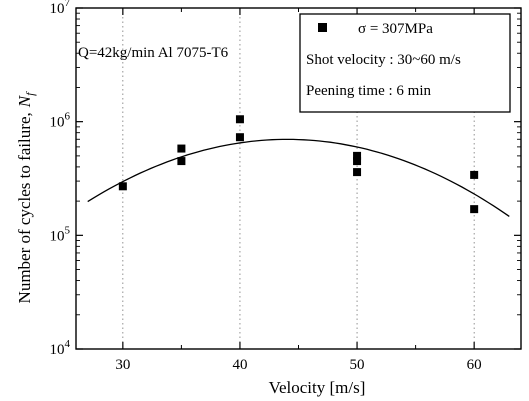  What do you see at coordinates (68, 4) in the screenshot?
I see `y-tick-label-exponent: 7` at bounding box center [68, 4].